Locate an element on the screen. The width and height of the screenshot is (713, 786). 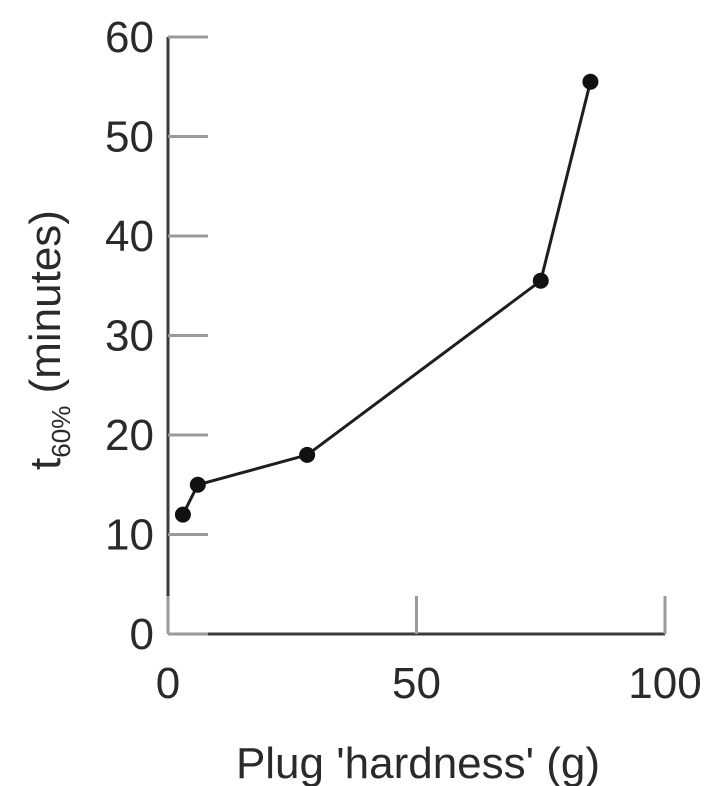
y-tick-label: 30 is located at coordinates (129, 336).